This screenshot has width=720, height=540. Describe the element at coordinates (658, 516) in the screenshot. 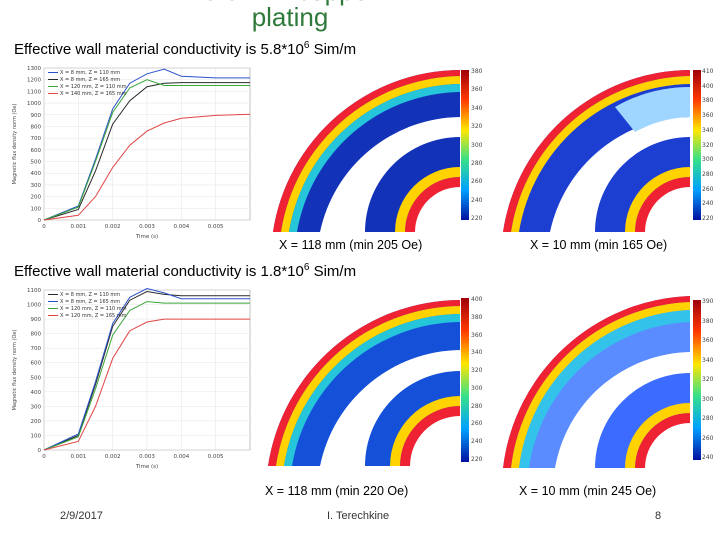

I see `footer-page-number: 8` at that location.